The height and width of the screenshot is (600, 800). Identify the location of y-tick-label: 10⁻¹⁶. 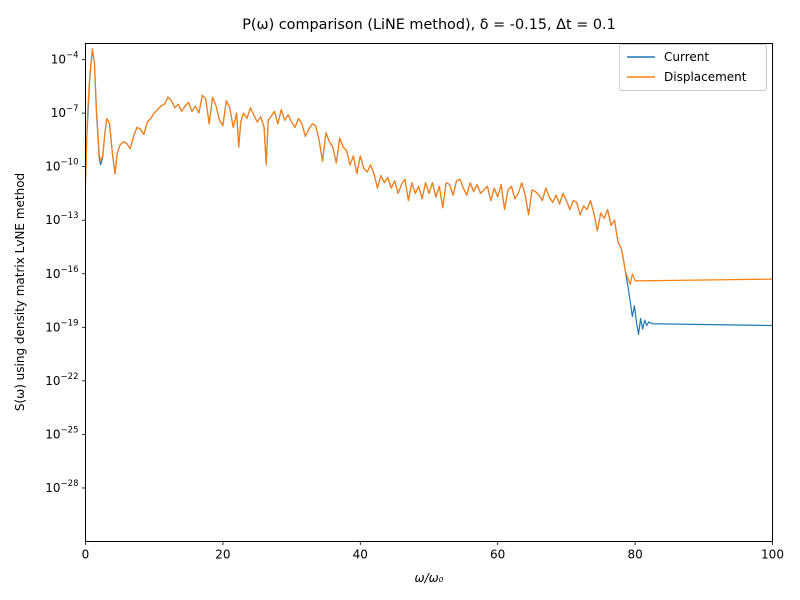
(61, 273).